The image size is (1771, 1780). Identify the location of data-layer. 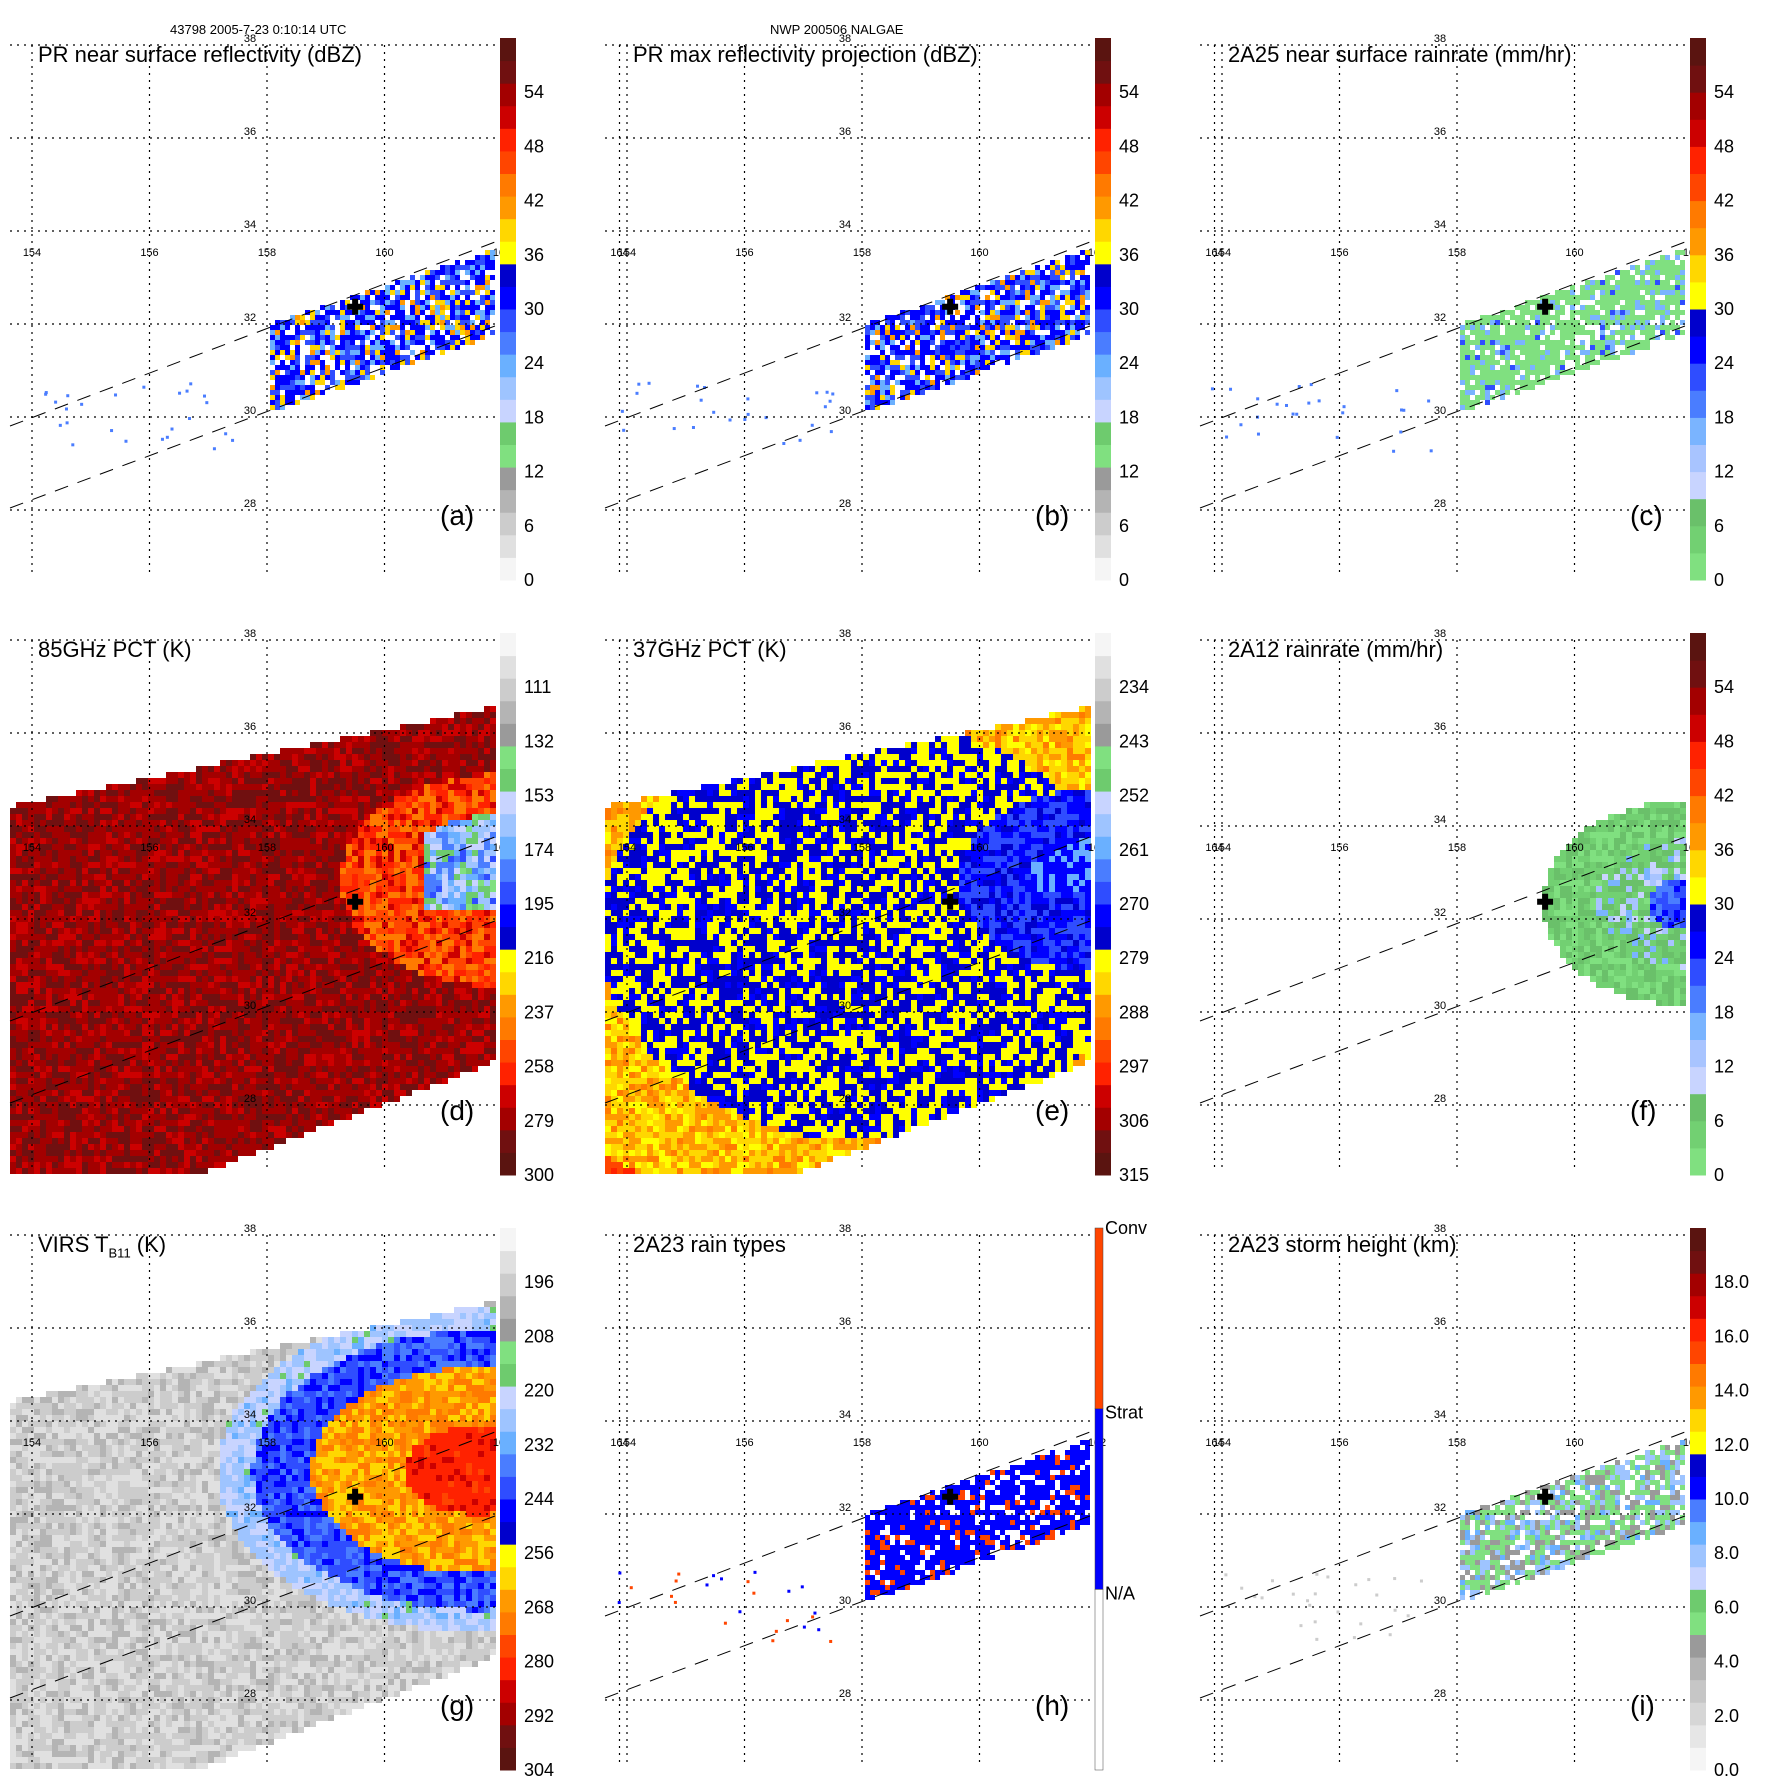
(1448, 351).